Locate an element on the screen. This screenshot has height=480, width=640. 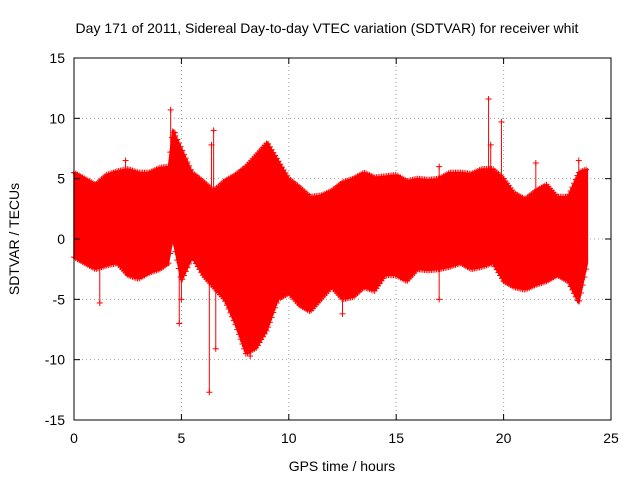
x-tick-label: 20 is located at coordinates (504, 438).